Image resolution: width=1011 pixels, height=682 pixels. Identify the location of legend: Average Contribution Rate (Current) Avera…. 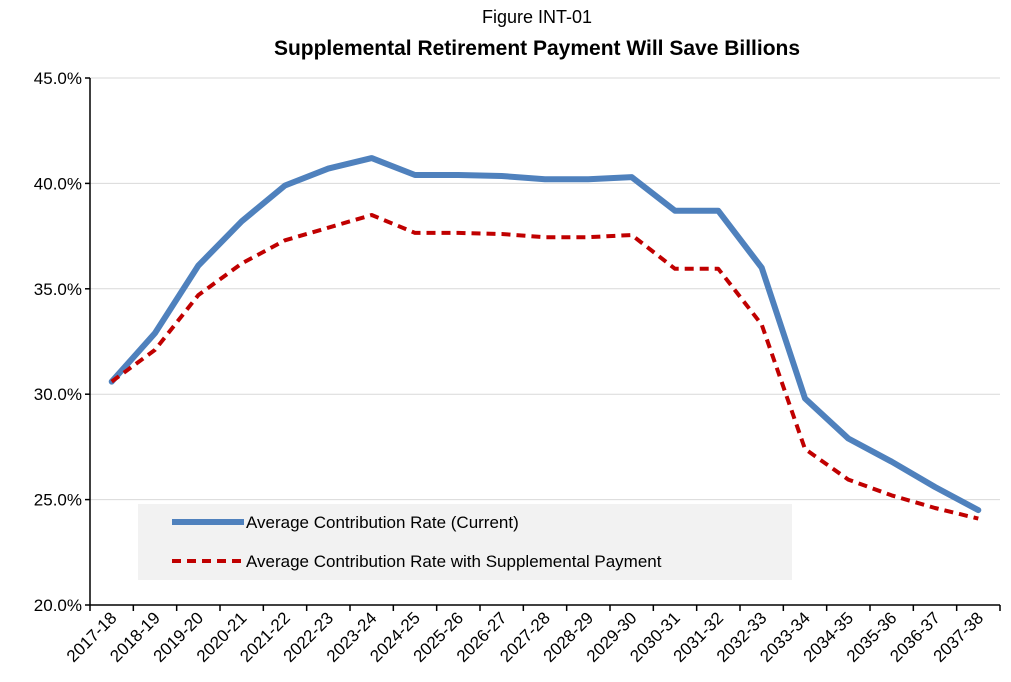
(465, 542).